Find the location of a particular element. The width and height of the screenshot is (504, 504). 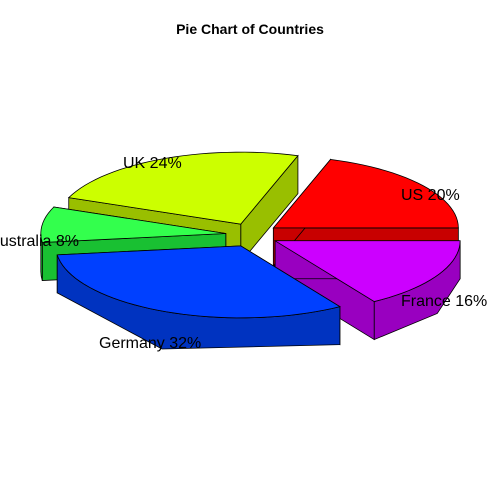

slice-top-france is located at coordinates (367, 271).